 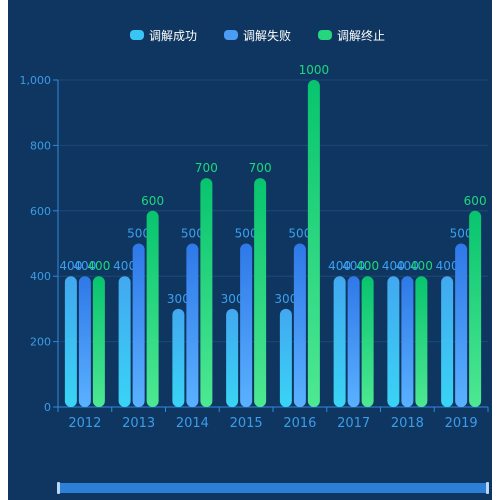 What do you see at coordinates (192, 423) in the screenshot?
I see `x-tick-label: 2014` at bounding box center [192, 423].